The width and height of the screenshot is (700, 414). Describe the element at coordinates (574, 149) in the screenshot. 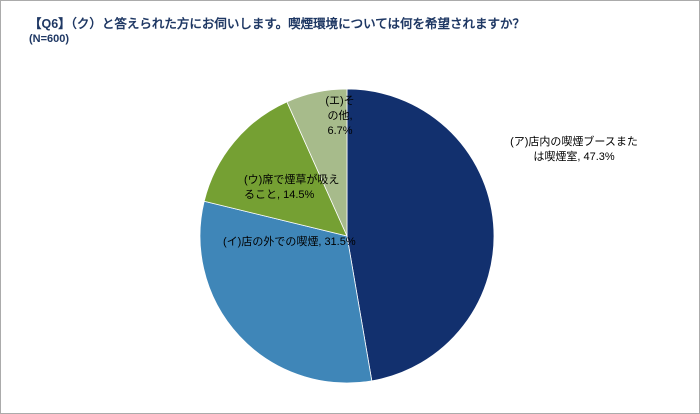

I see `slice-label-0: (ア)店内の喫煙ブースまた は喫煙室, 47.3%` at that location.